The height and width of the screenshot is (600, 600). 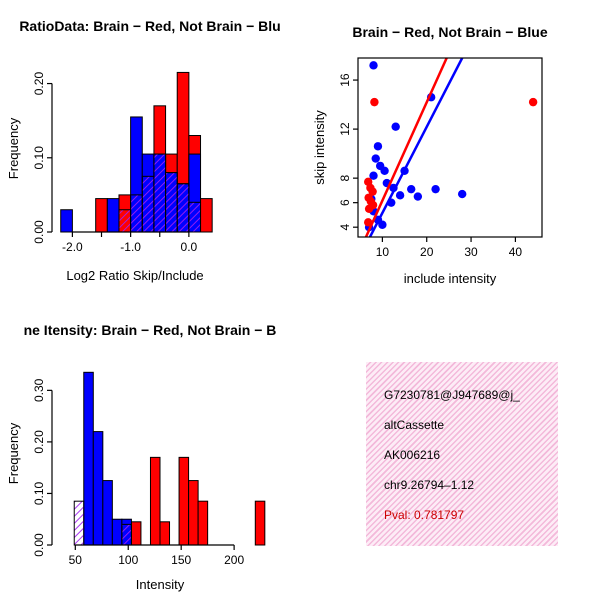 What do you see at coordinates (414, 425) in the screenshot?
I see `info-event-type: altCassette` at bounding box center [414, 425].